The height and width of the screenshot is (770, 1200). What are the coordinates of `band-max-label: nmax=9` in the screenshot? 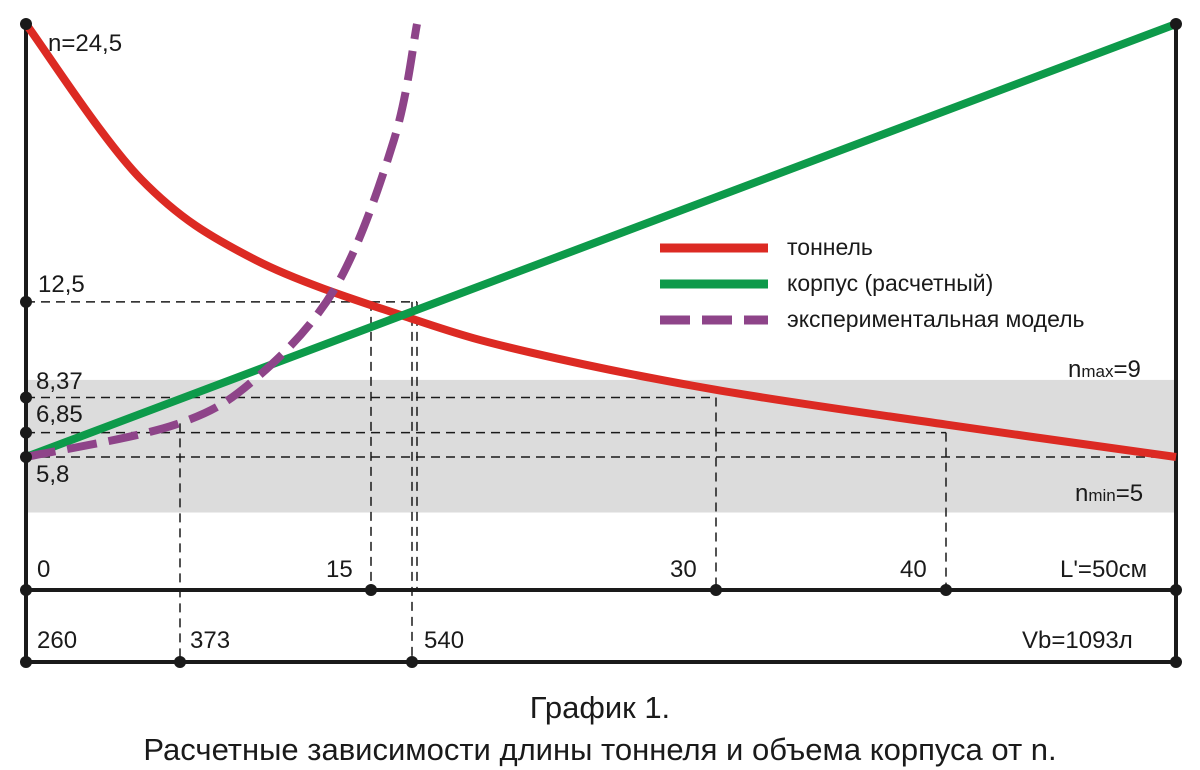 It's located at (1104, 369).